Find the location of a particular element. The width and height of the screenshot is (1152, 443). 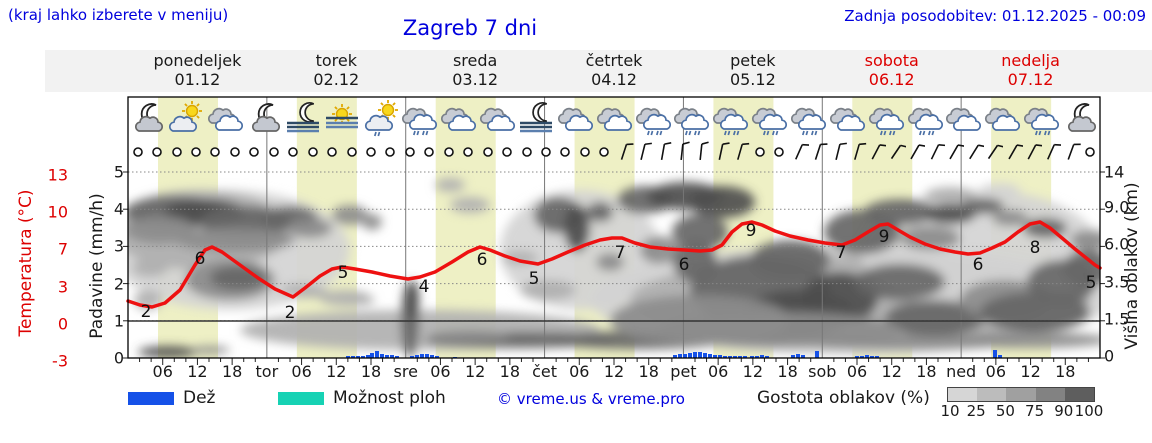

showers-legend-label: Možnost ploh is located at coordinates (389, 398).